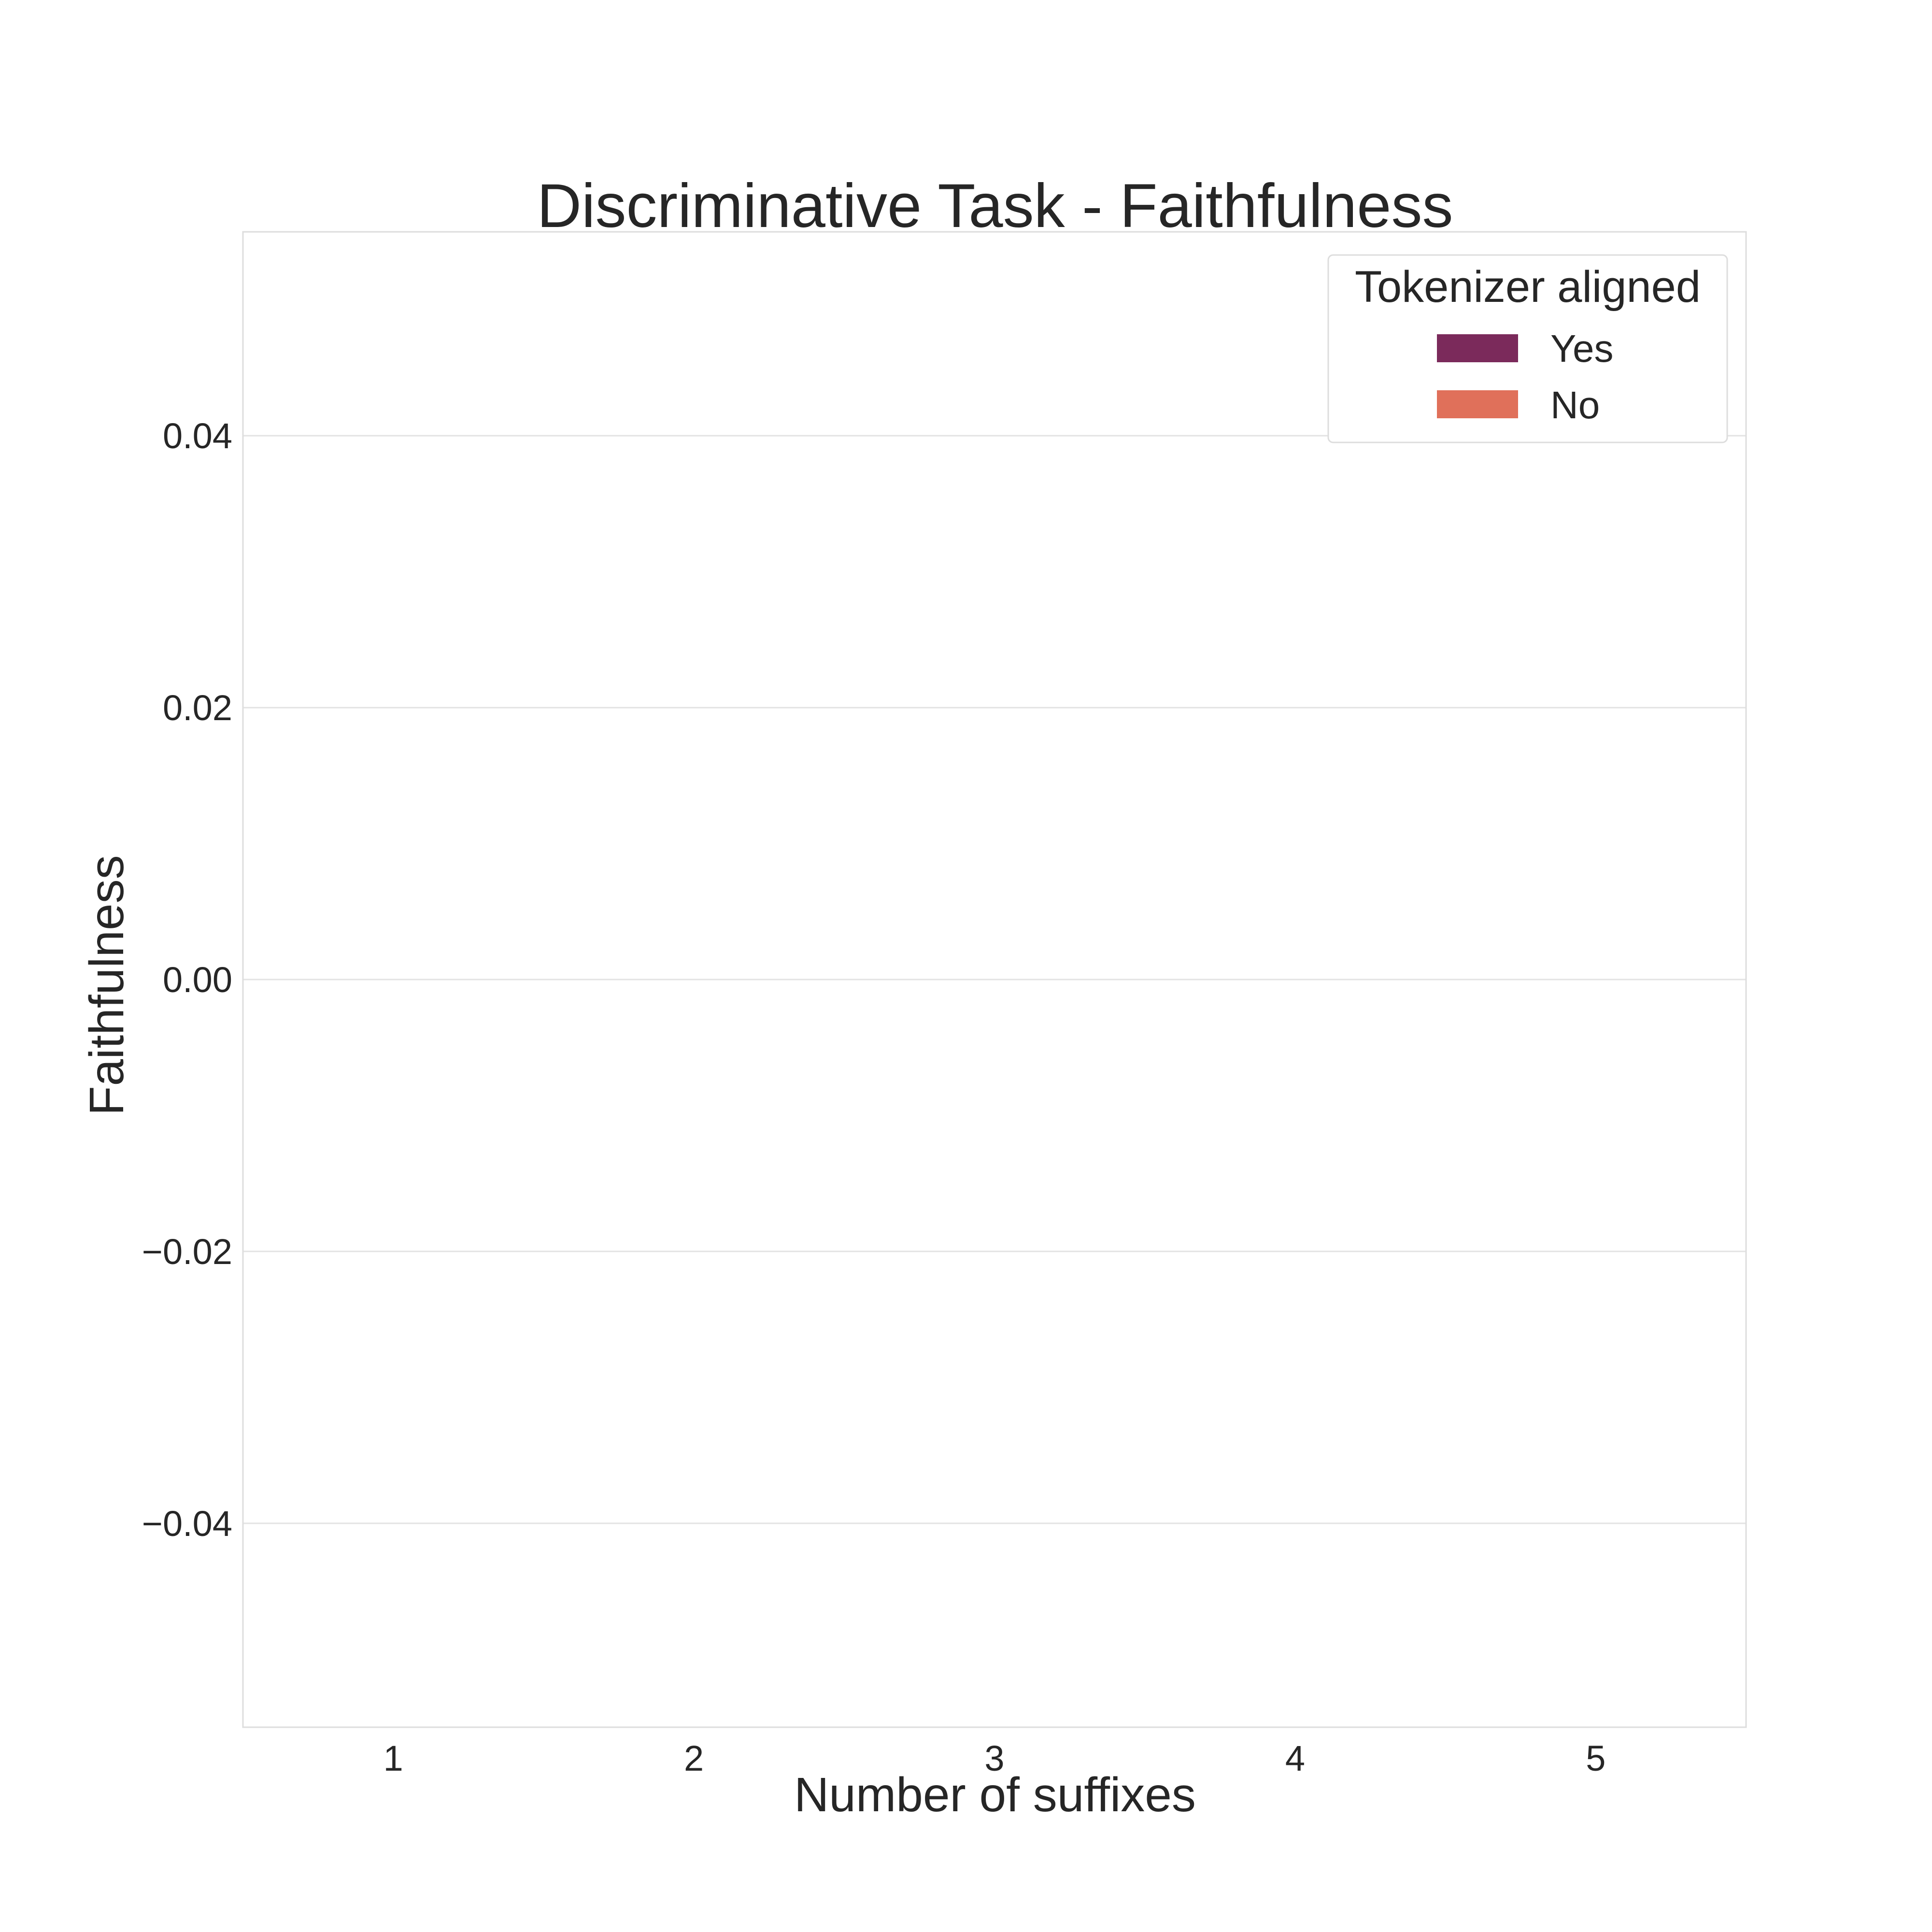 This screenshot has height=1932, width=1932. I want to click on y-tick-label: −0.02, so click(187, 1252).